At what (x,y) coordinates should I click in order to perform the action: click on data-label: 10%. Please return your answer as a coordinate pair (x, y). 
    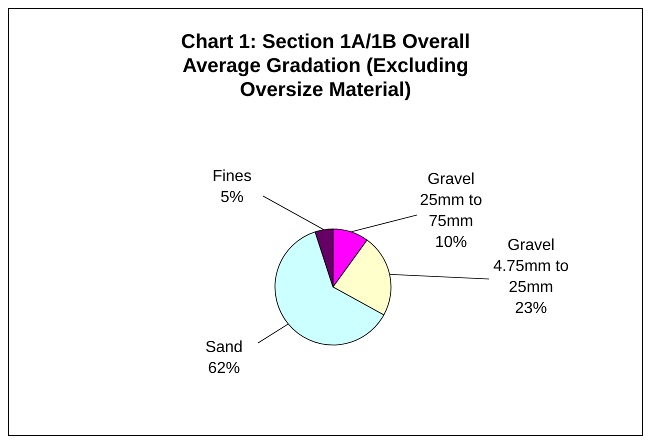
    Looking at the image, I should click on (451, 242).